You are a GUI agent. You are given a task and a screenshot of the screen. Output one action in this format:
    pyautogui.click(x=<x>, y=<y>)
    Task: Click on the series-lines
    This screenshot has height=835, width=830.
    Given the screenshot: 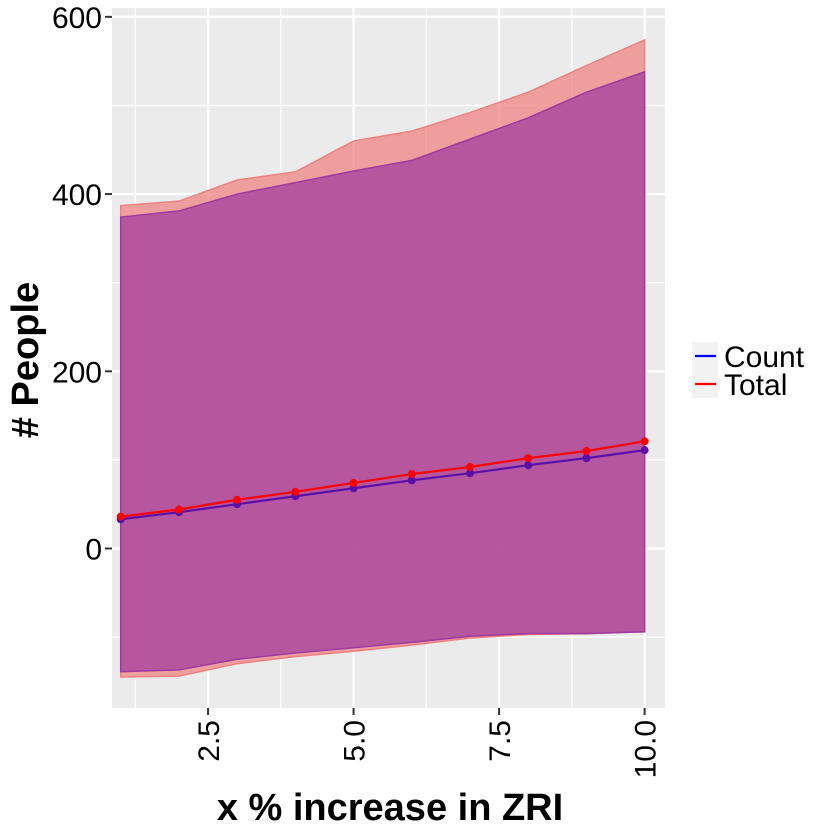 What is the action you would take?
    pyautogui.click(x=382, y=480)
    